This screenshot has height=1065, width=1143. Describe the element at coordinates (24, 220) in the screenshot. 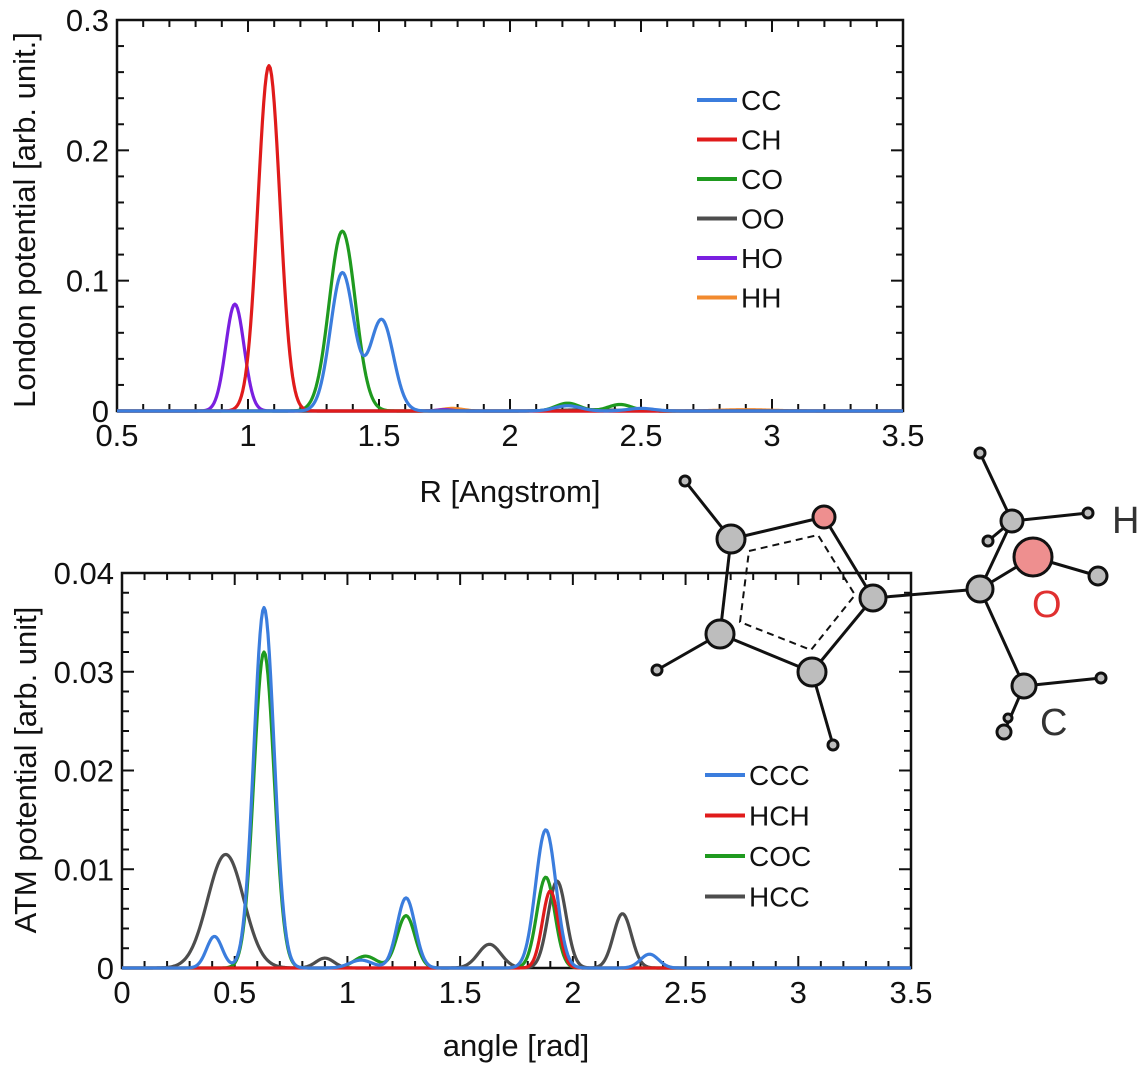

I see `top-y-axis-title: London potential [arb. unit.]` at that location.